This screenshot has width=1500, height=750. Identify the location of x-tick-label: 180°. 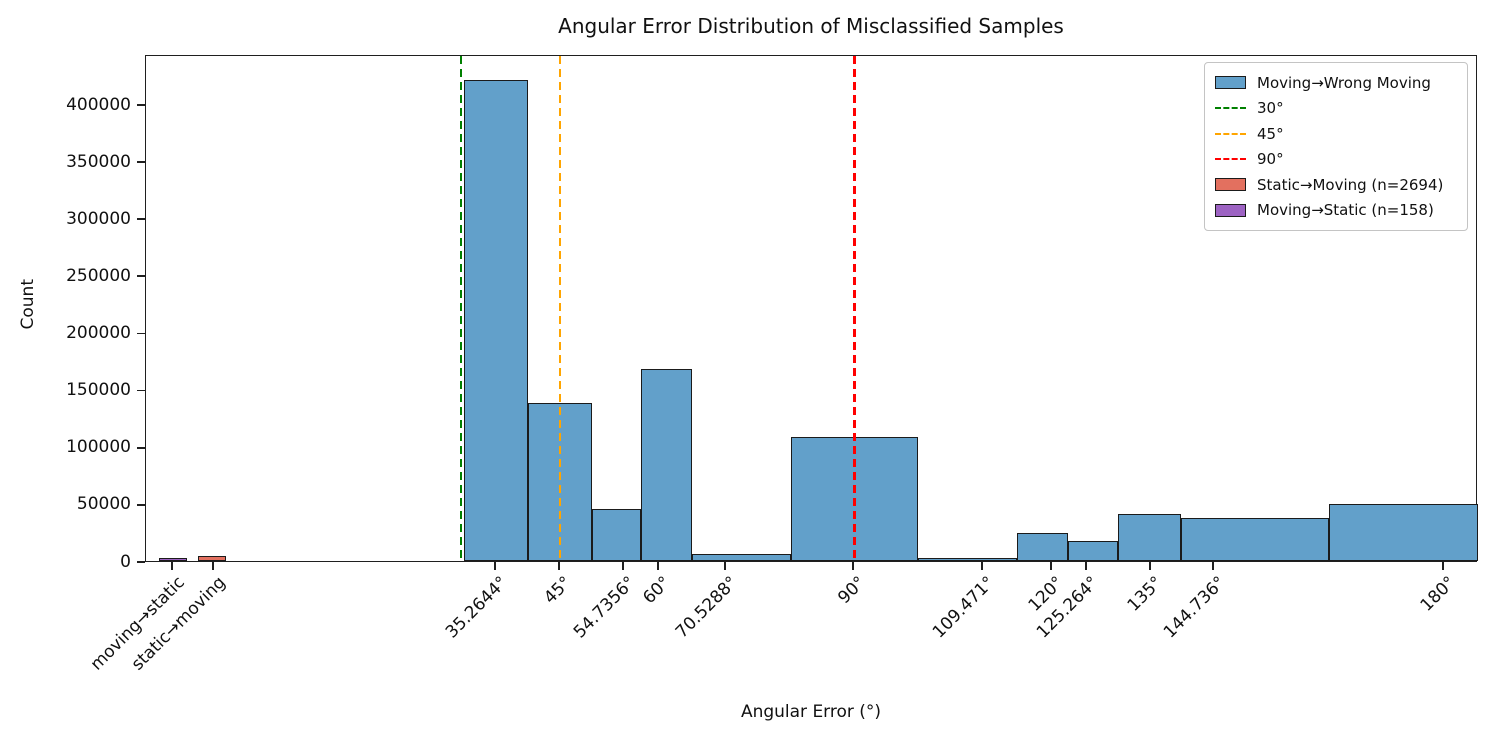
(1438, 594).